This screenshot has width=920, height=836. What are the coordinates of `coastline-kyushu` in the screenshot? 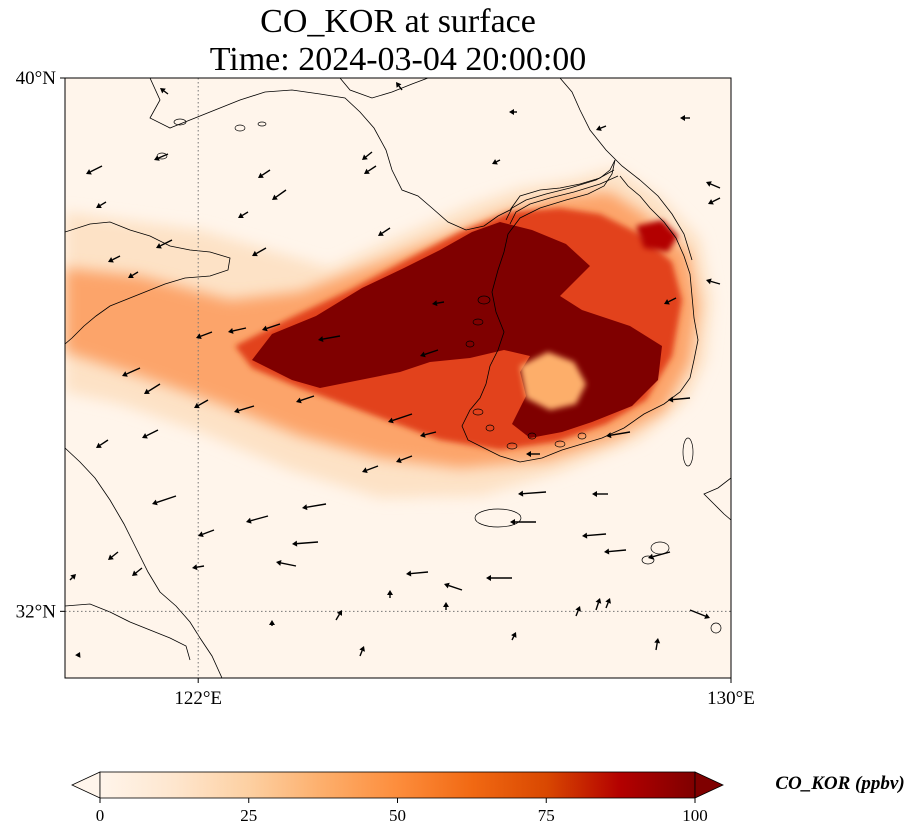 It's located at (717, 499).